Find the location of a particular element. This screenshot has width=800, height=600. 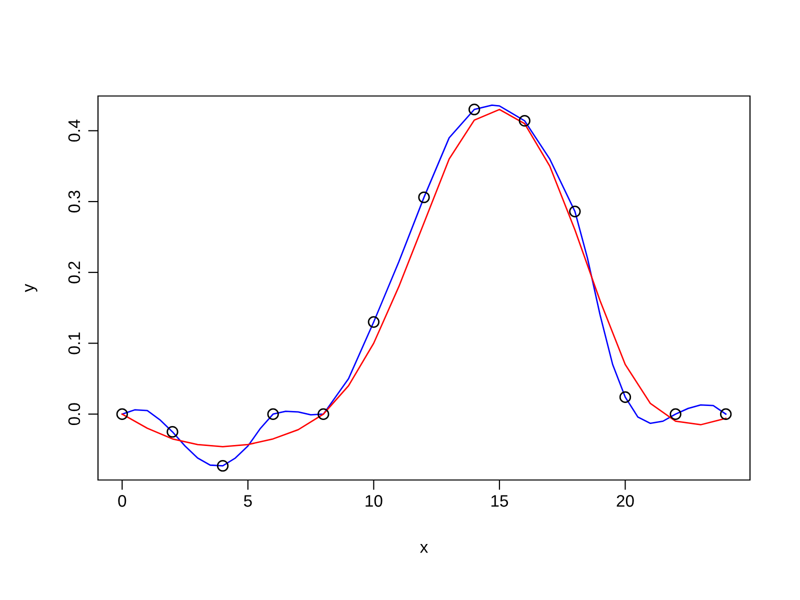

y-tick-label: 0.3 is located at coordinates (74, 201).